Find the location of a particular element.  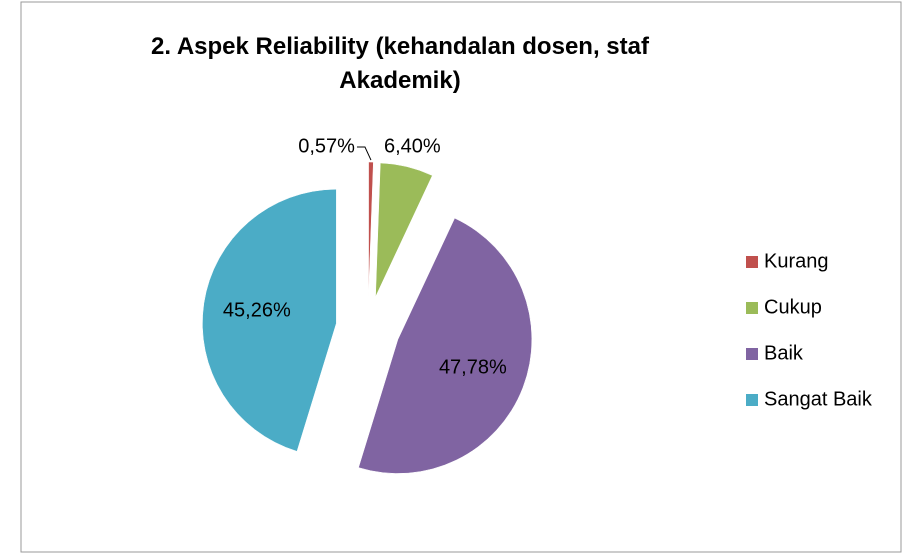

legend-label: Kurang is located at coordinates (796, 261).